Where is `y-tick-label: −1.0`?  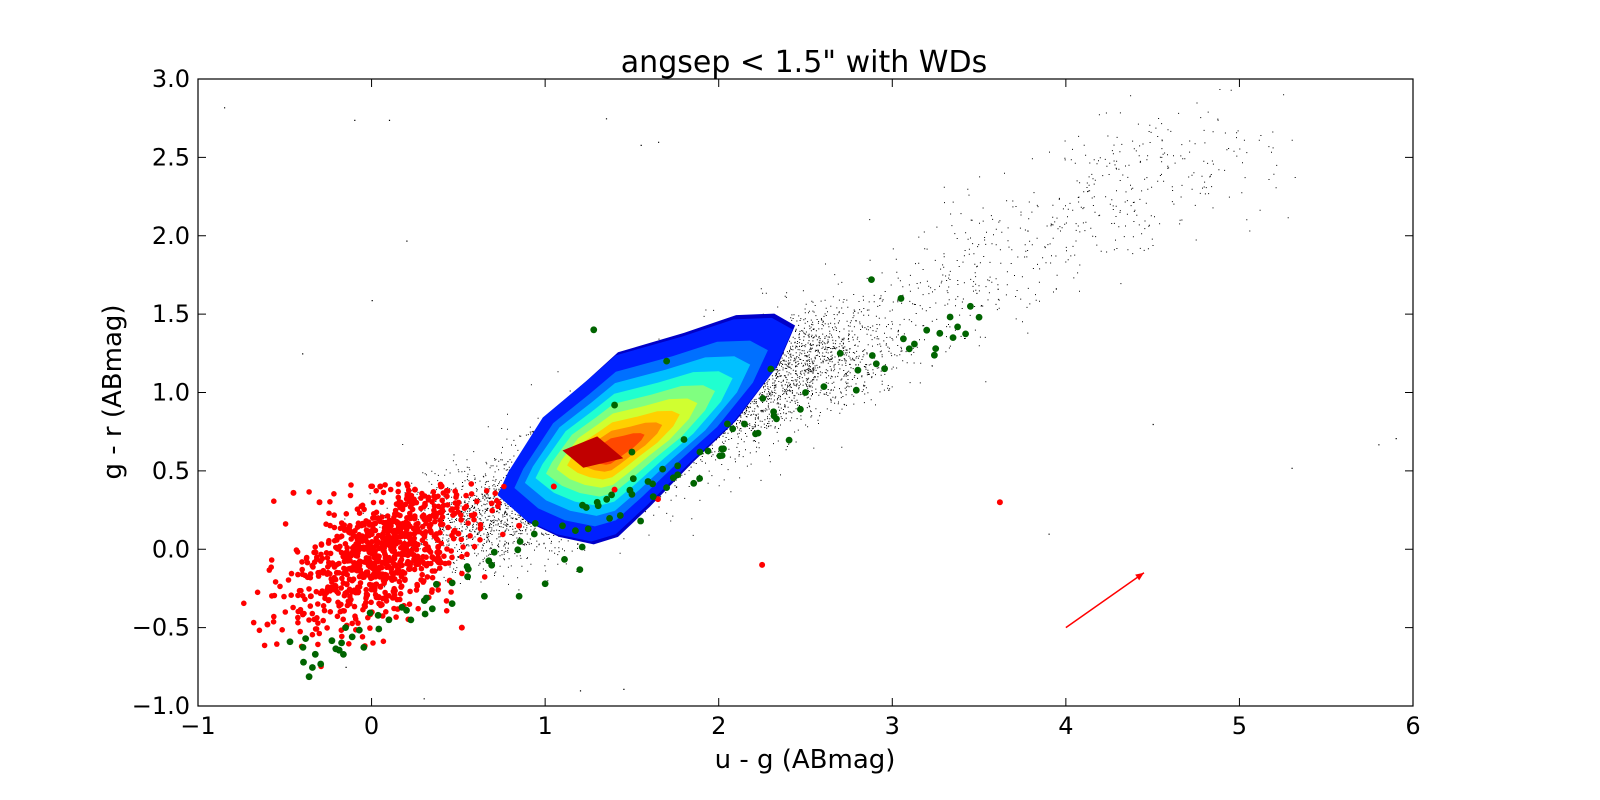
y-tick-label: −1.0 is located at coordinates (161, 706).